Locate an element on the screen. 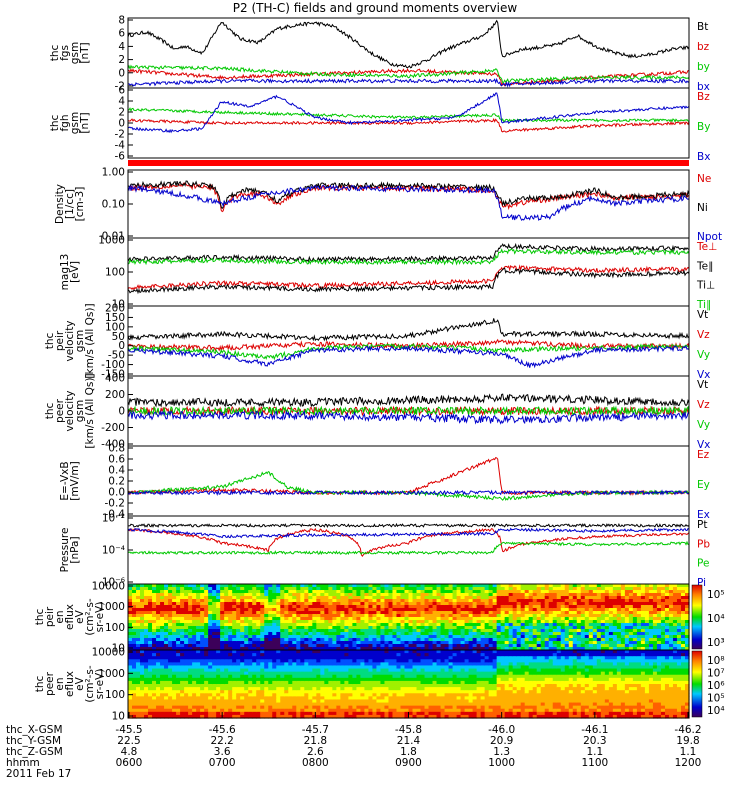  y-axis-label-peirspec: thcpeirenefluxeV(cm²-s-sr-eV) is located at coordinates (70, 617).